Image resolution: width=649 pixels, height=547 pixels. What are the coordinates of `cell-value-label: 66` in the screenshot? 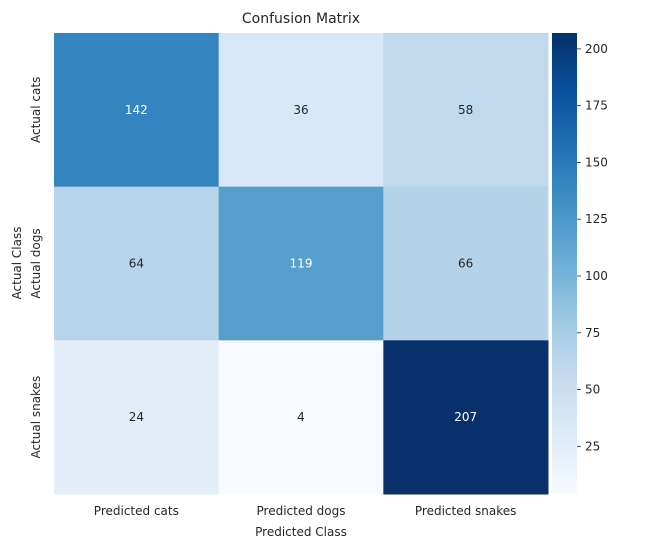 It's located at (465, 264).